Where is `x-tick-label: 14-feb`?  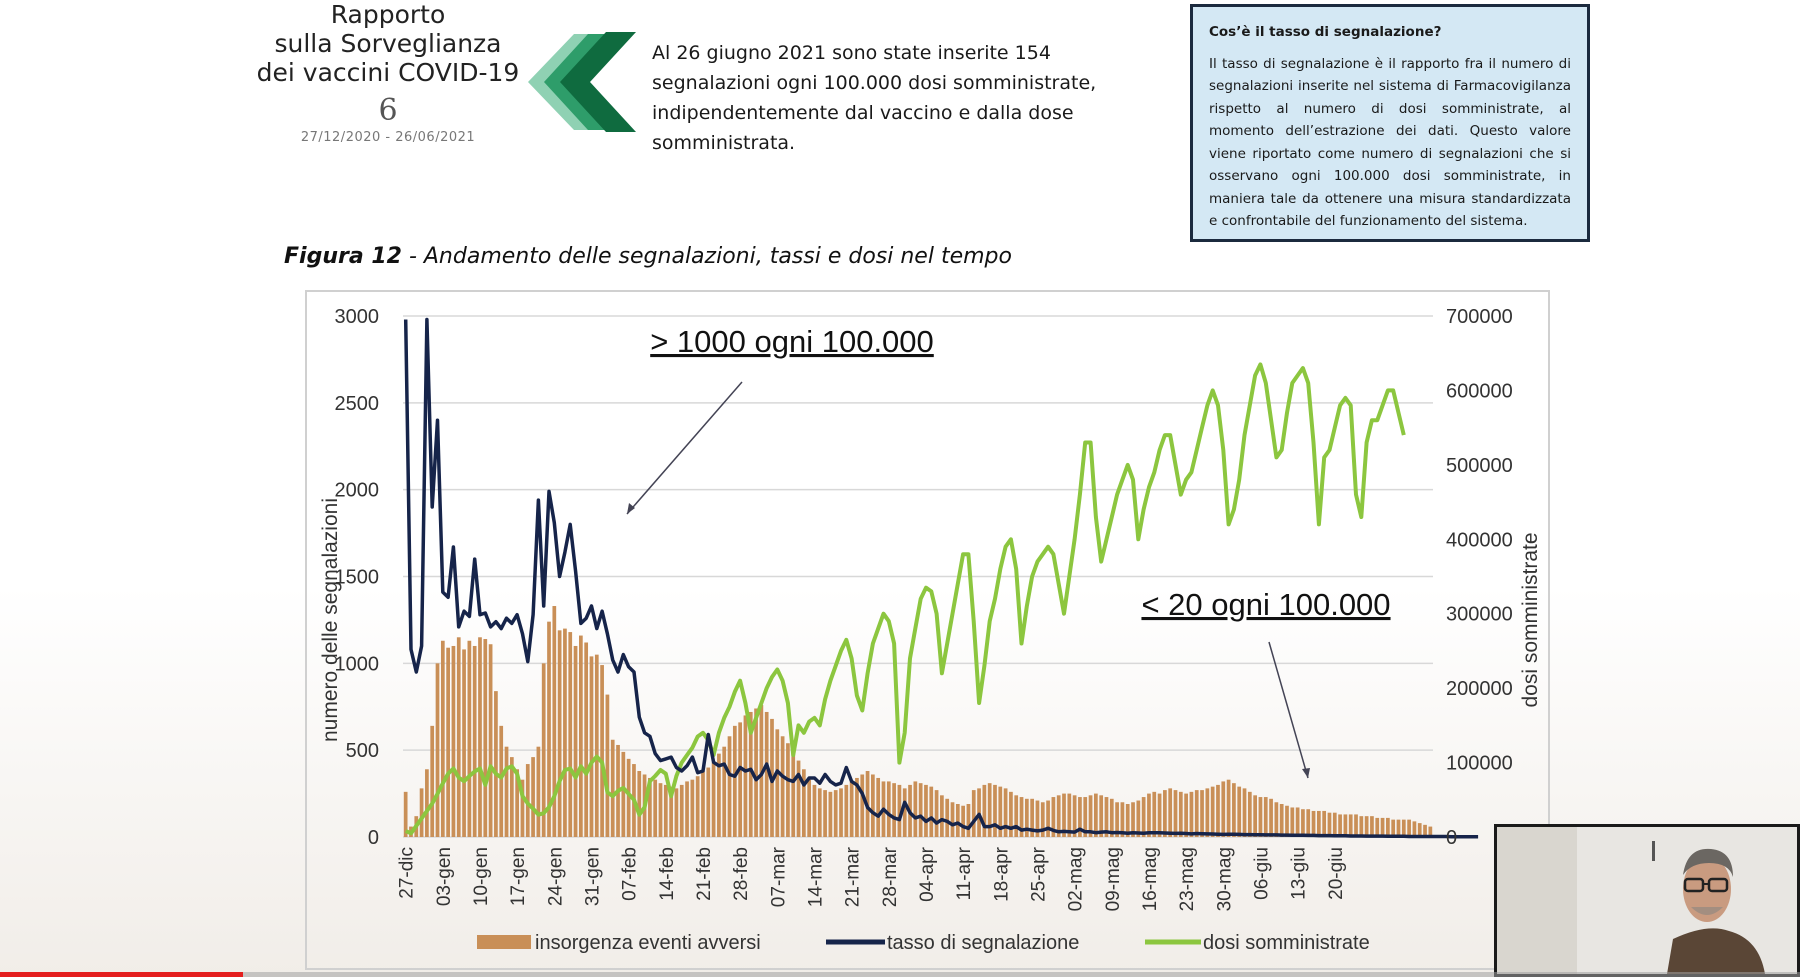 x-tick-label: 14-feb is located at coordinates (667, 874).